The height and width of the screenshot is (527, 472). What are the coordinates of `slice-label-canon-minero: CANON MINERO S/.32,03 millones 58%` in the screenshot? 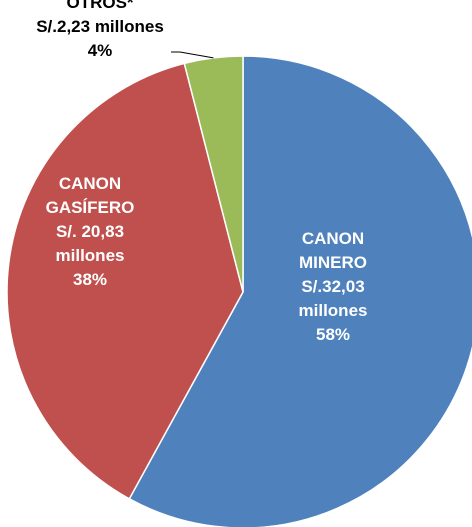 It's located at (333, 286).